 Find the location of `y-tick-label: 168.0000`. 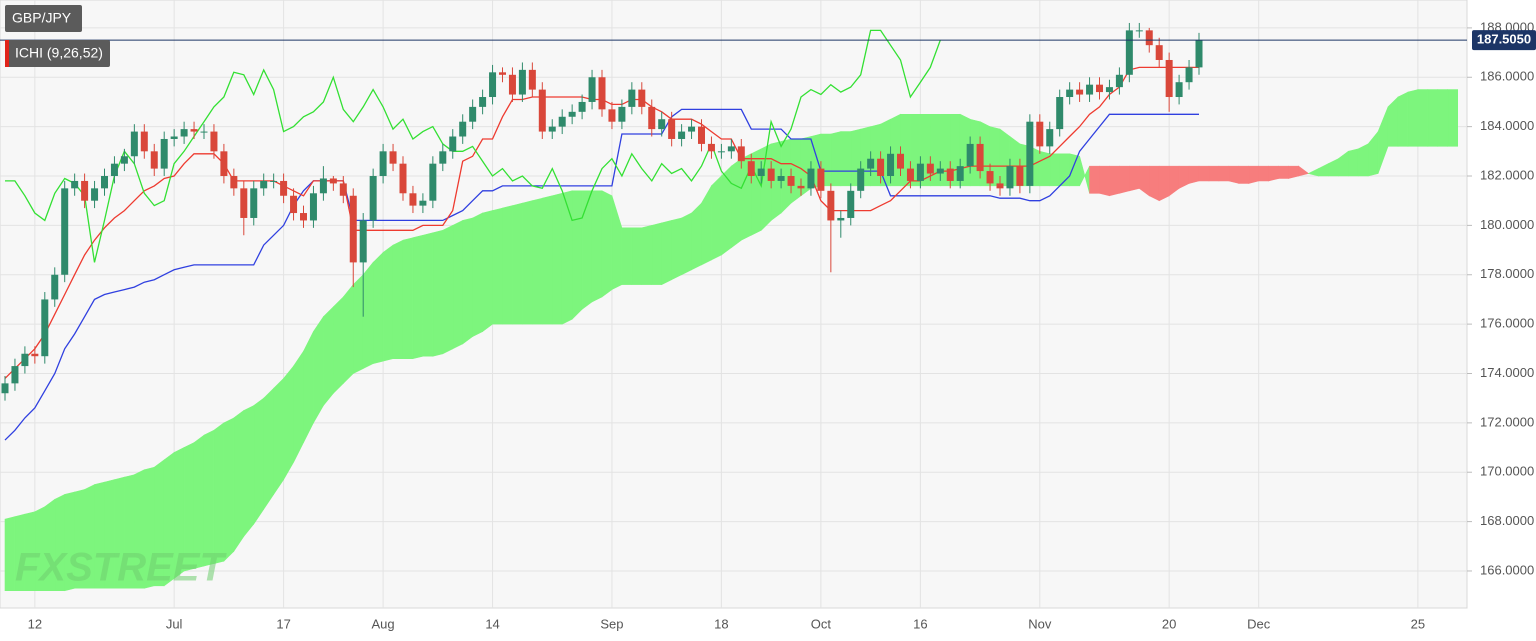

y-tick-label: 168.0000 is located at coordinates (1507, 520).